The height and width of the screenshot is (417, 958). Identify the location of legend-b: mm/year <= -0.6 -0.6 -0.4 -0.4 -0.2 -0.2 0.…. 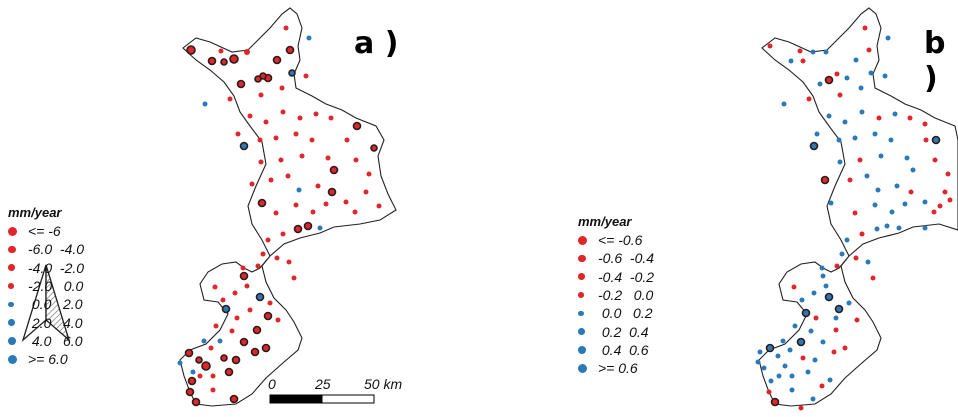
(616, 295).